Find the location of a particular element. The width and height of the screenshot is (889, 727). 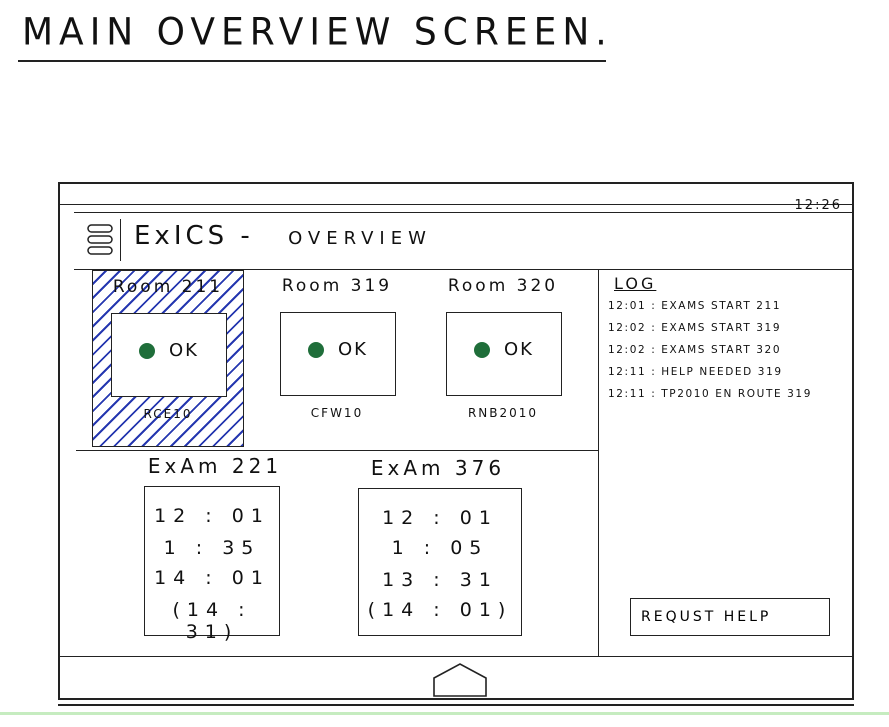

request-help-button: REQUST HELP is located at coordinates (730, 617).